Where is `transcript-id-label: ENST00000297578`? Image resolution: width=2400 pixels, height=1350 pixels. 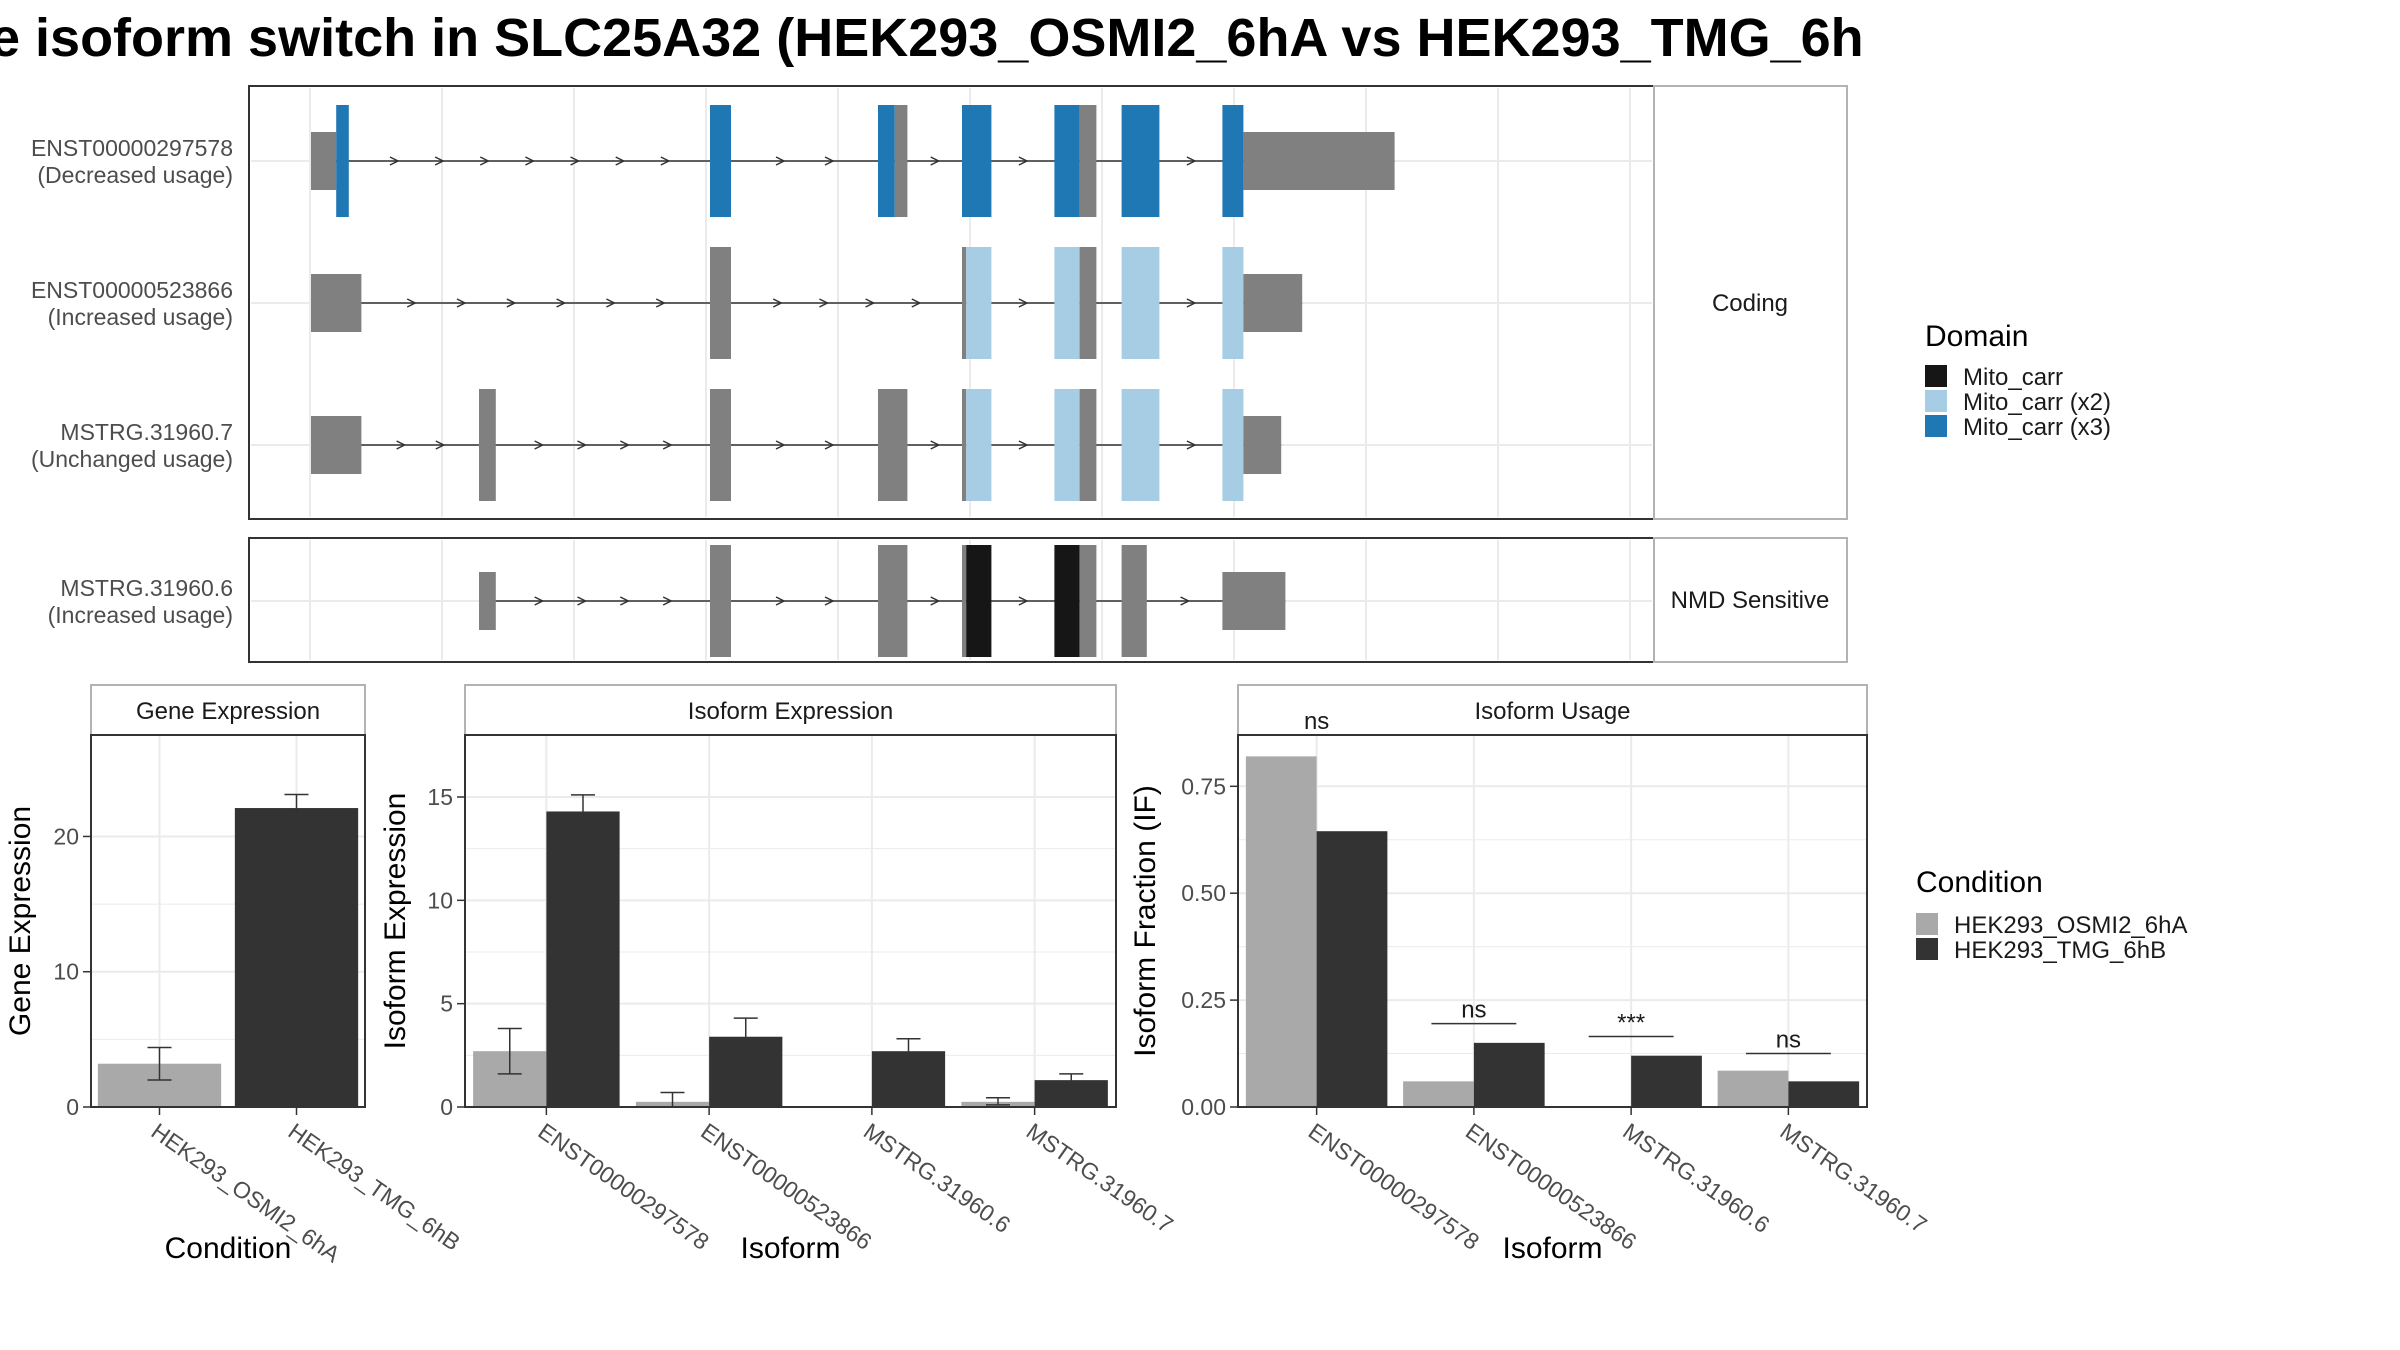 transcript-id-label: ENST00000297578 is located at coordinates (132, 148).